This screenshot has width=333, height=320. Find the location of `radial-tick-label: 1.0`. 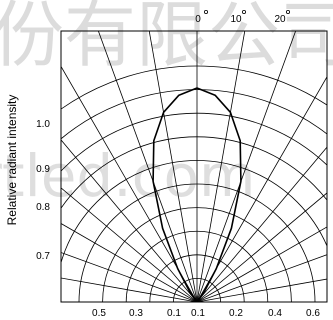

radial-tick-label: 1.0 is located at coordinates (43, 124).